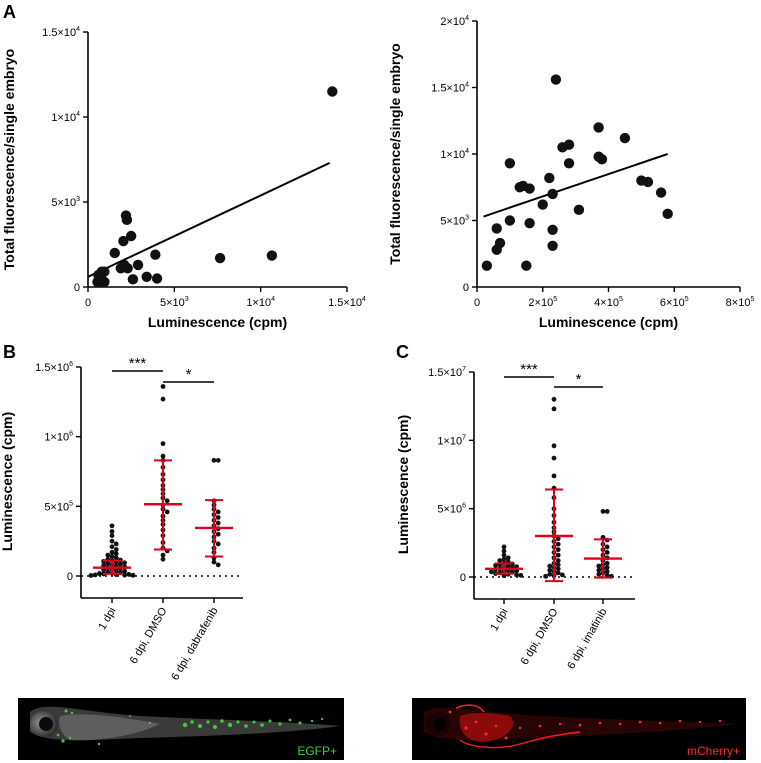 The height and width of the screenshot is (763, 761). What do you see at coordinates (542, 302) in the screenshot?
I see `x-tick-label: 2×10⁵` at bounding box center [542, 302].